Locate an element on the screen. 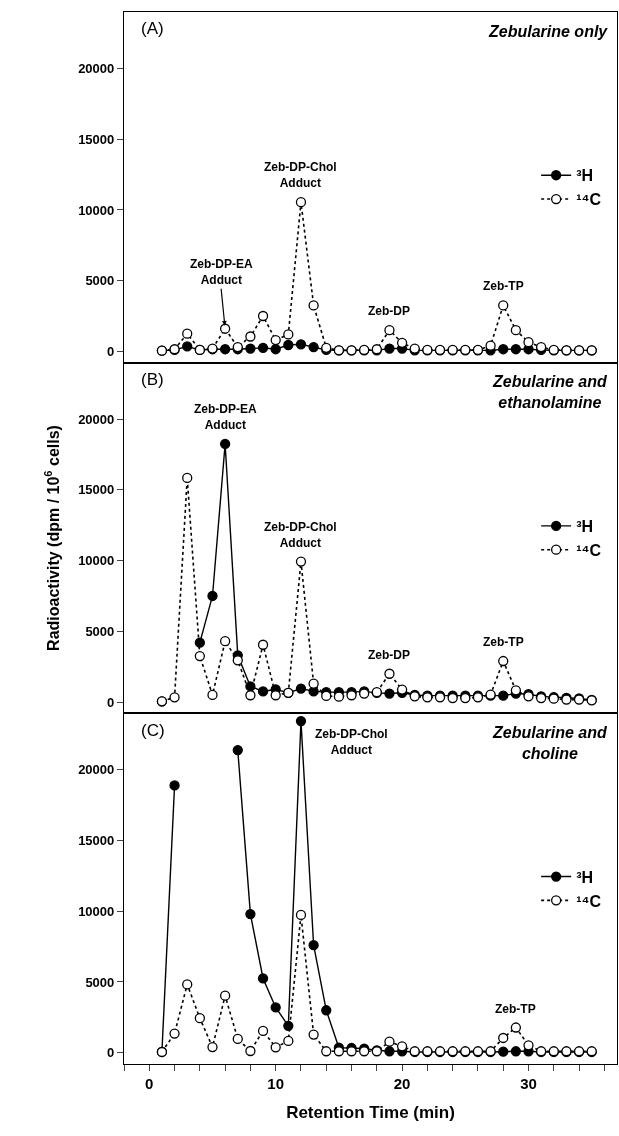 Image resolution: width=619 pixels, height=1136 pixels. x-tick-label: 10 is located at coordinates (276, 1084).